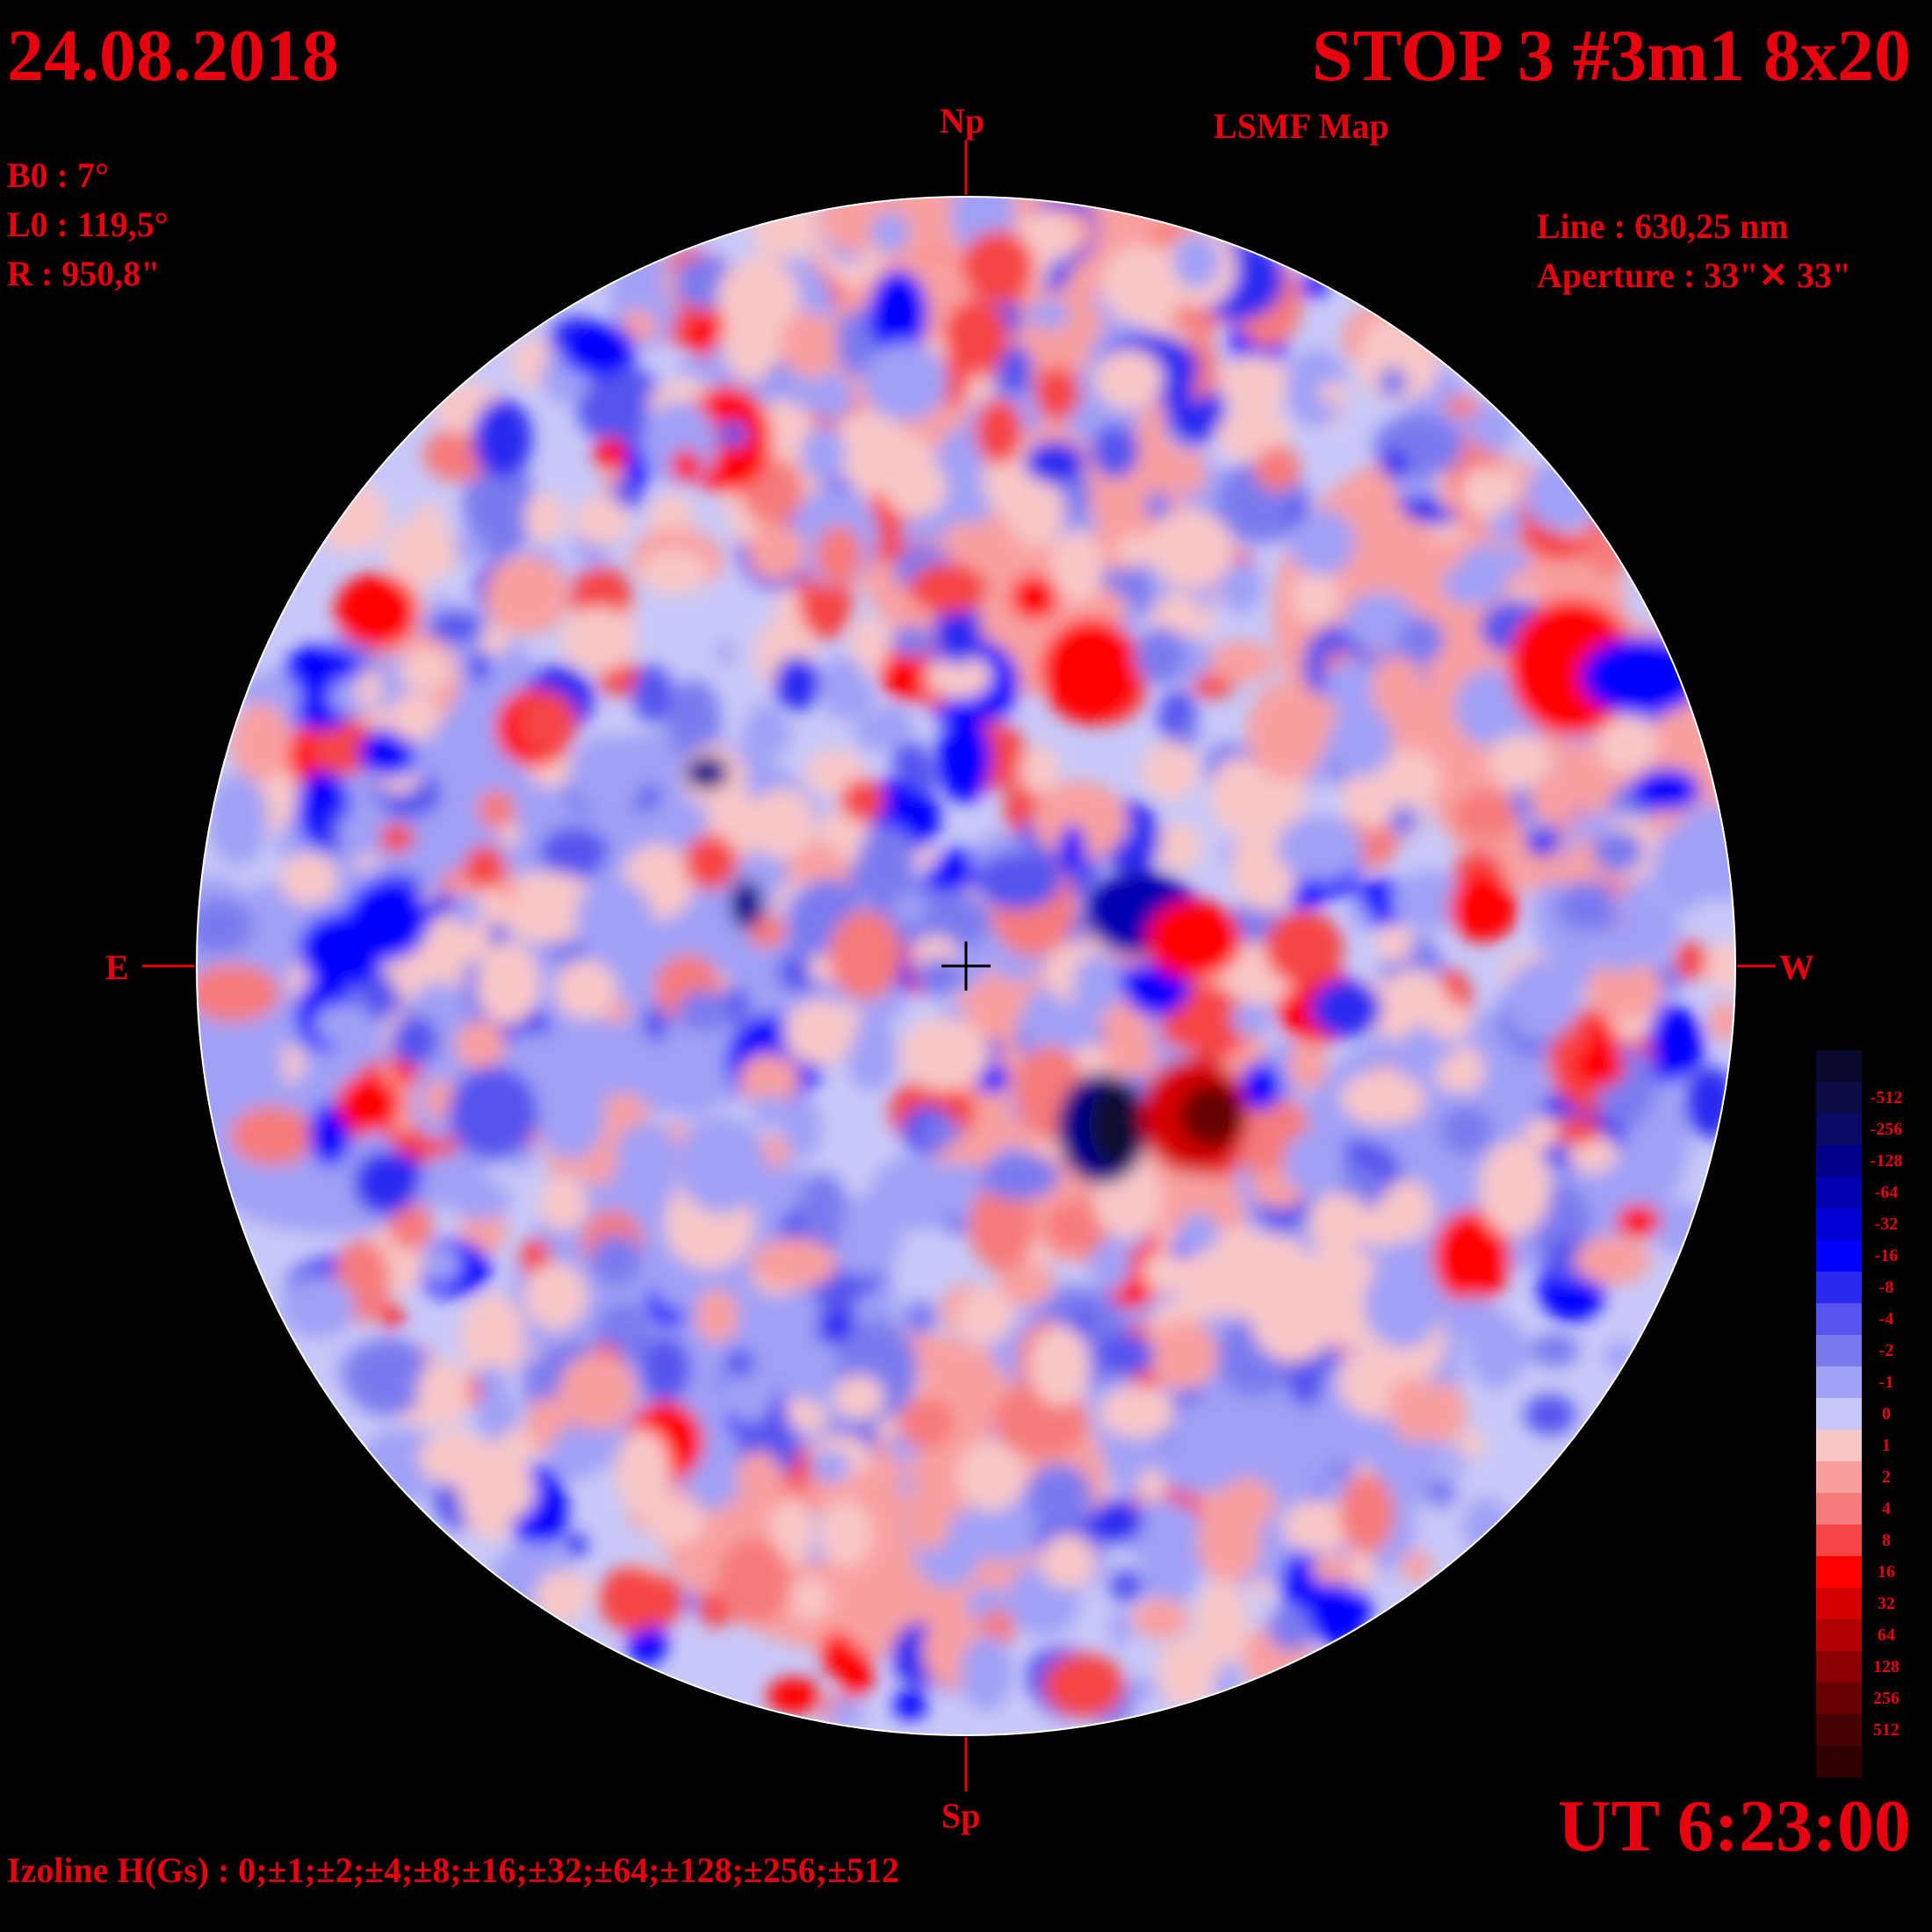 The width and height of the screenshot is (1932, 1932). What do you see at coordinates (1886, 1509) in the screenshot?
I see `legend-label: 4` at bounding box center [1886, 1509].